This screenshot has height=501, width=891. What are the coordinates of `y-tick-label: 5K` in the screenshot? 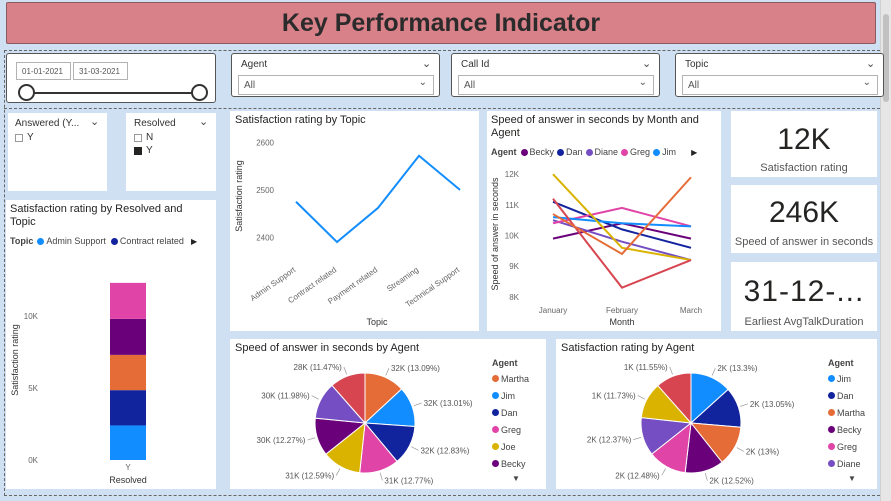 It's located at (33, 388).